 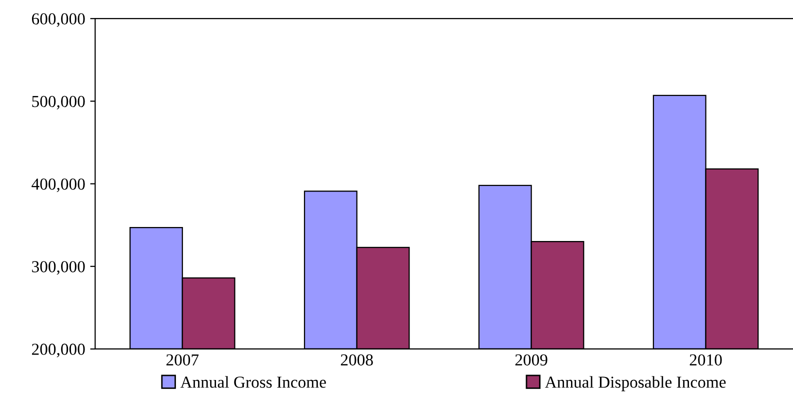 What do you see at coordinates (58, 351) in the screenshot?
I see `y-tick-label: 200,000` at bounding box center [58, 351].